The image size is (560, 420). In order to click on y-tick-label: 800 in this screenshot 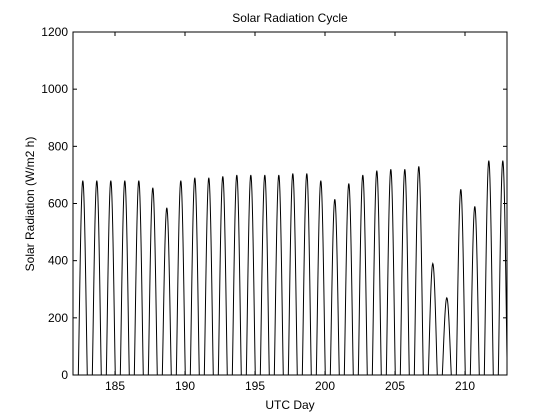, I will do `click(58, 146)`.